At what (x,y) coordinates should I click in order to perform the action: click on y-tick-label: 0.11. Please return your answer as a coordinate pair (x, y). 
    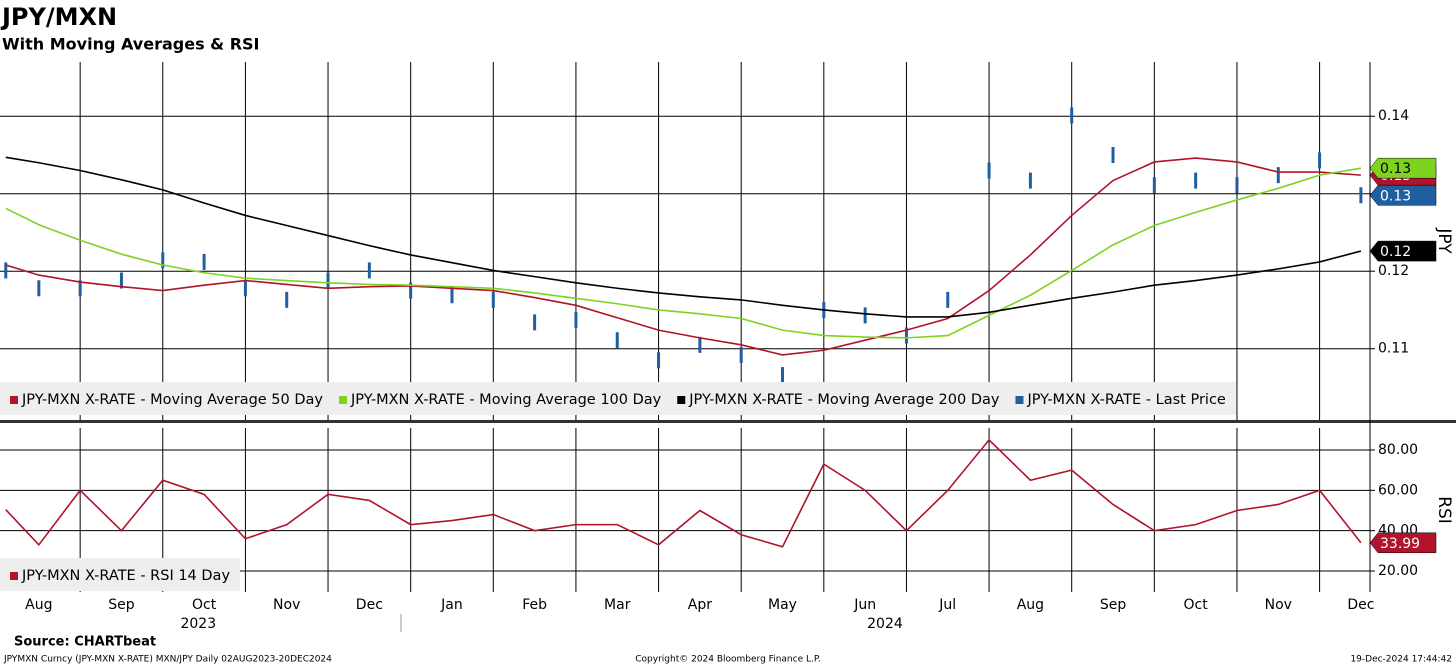
    Looking at the image, I should click on (1393, 349).